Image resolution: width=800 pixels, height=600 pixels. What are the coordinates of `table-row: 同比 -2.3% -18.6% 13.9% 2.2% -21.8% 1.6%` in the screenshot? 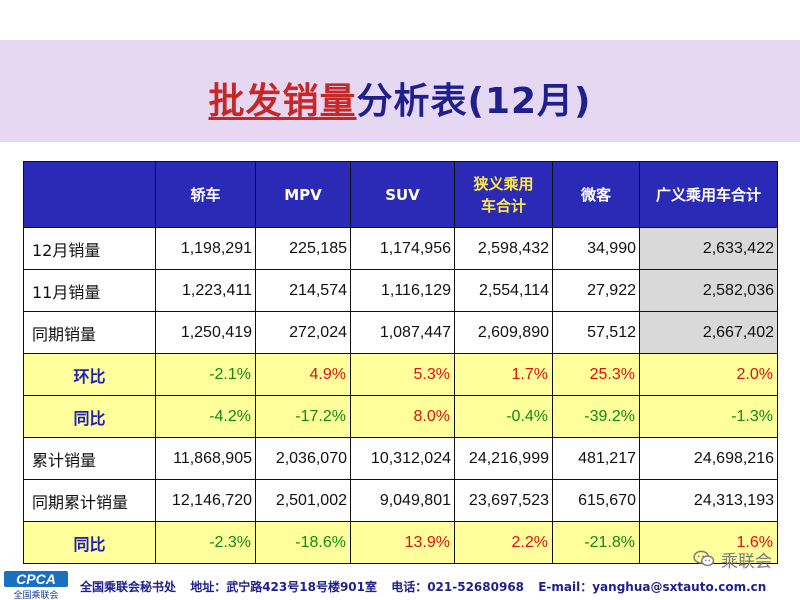 It's located at (400, 542).